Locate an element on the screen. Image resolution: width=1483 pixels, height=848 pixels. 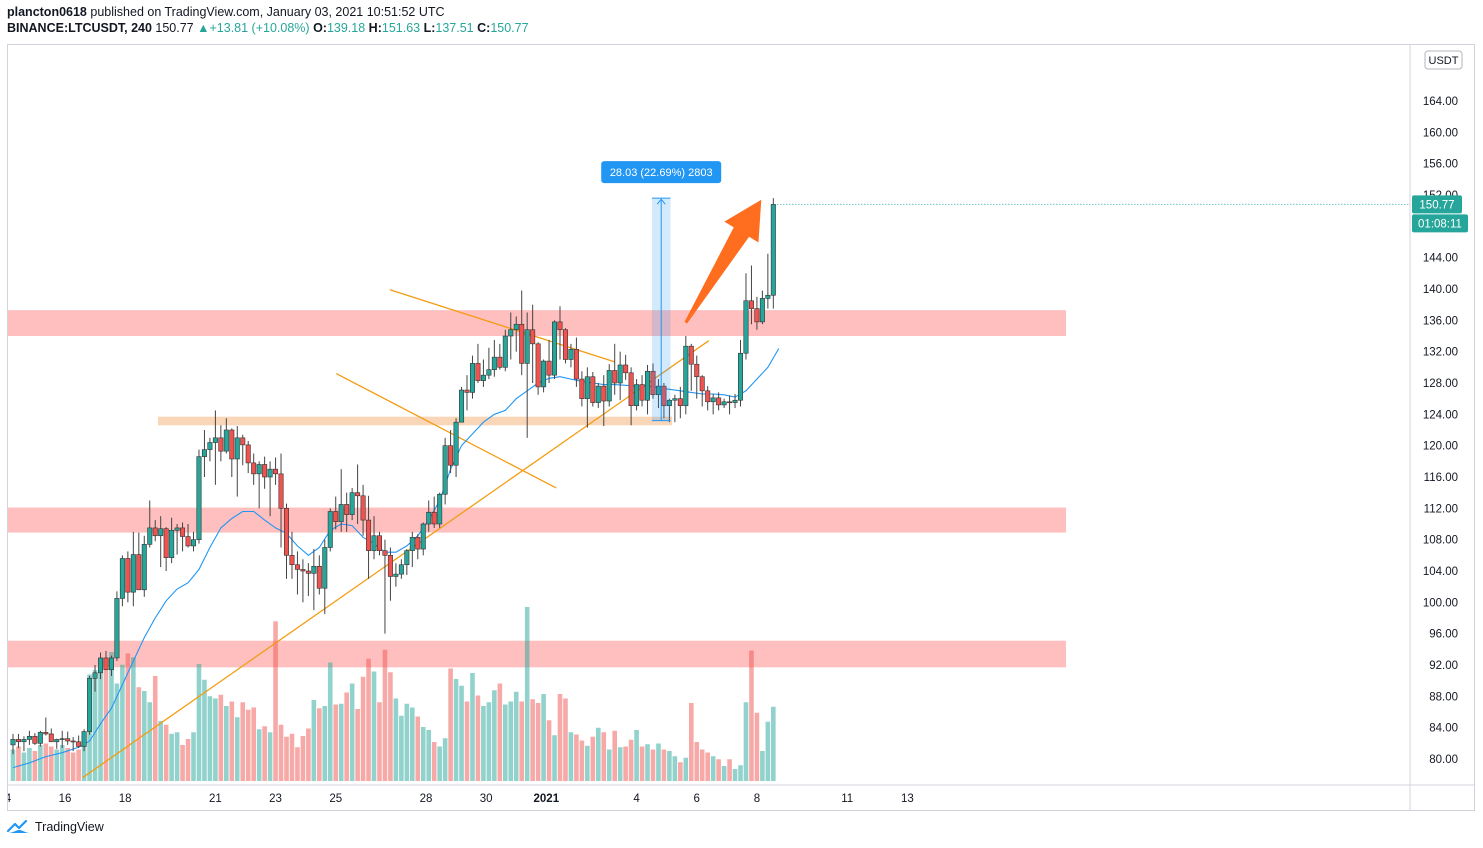
low-value: 137.51 is located at coordinates (454, 28).